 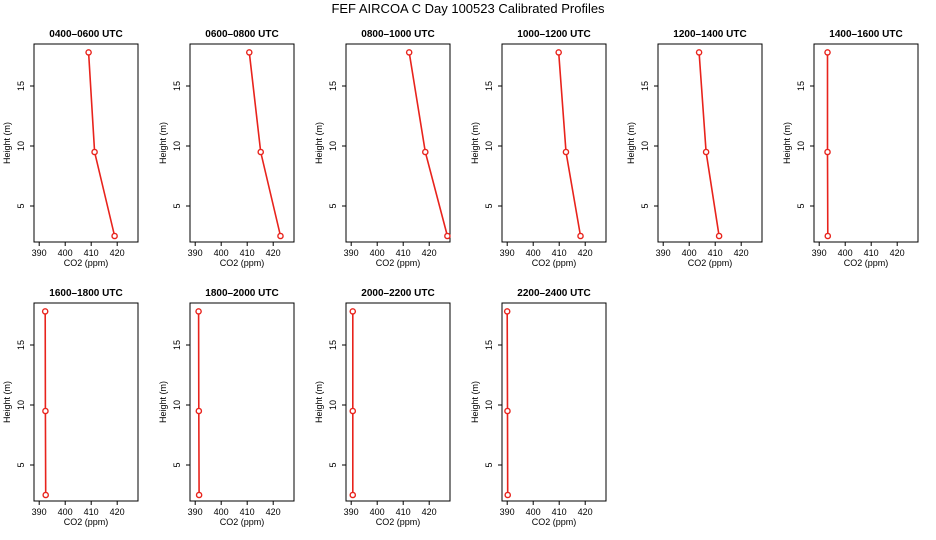 I want to click on panel-title: 1600–1800 UTC, so click(x=85, y=293).